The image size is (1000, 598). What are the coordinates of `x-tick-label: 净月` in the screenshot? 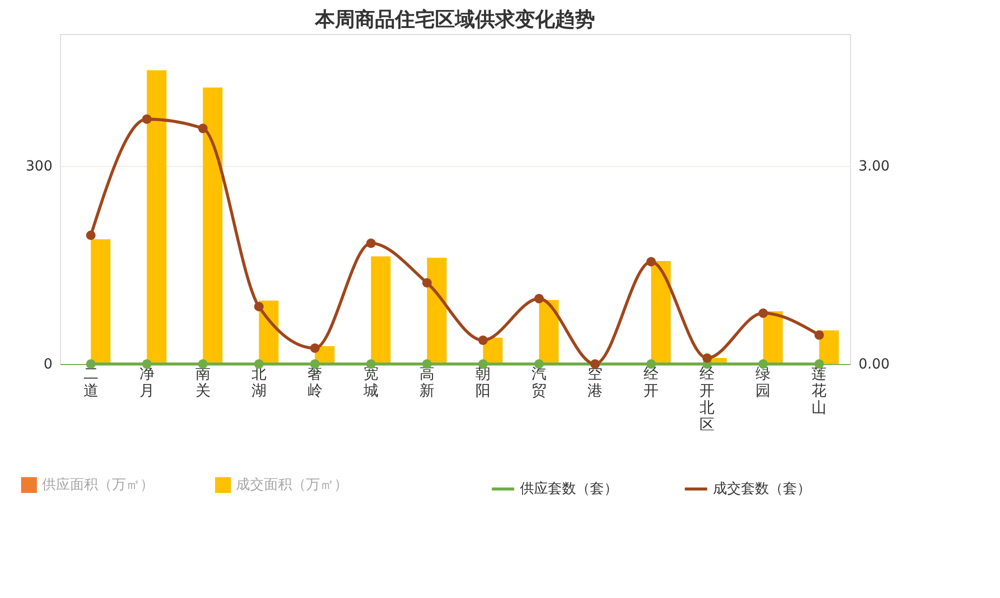 It's located at (146, 382).